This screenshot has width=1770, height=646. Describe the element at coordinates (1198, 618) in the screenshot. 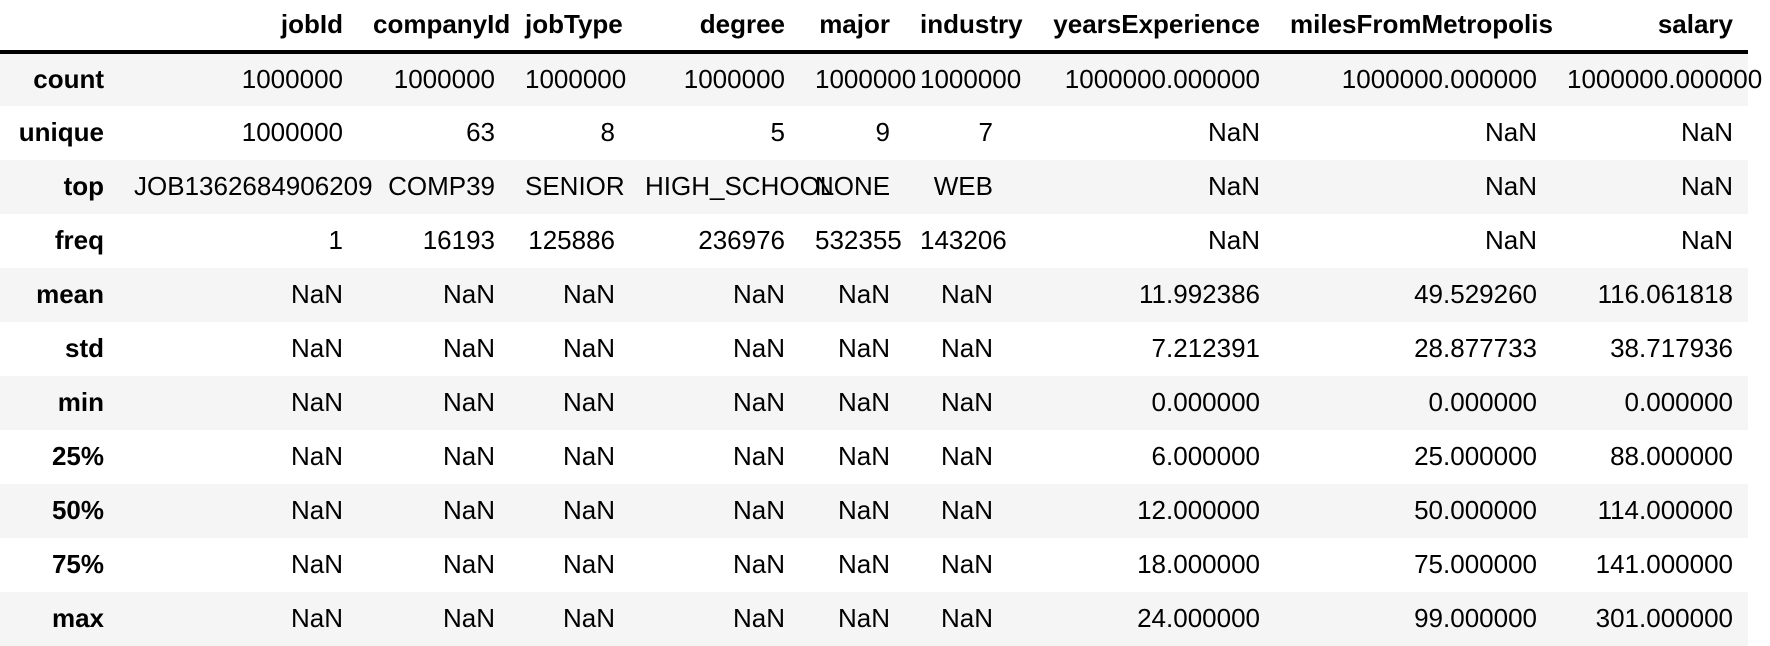

I see `cell: 24.000000` at that location.